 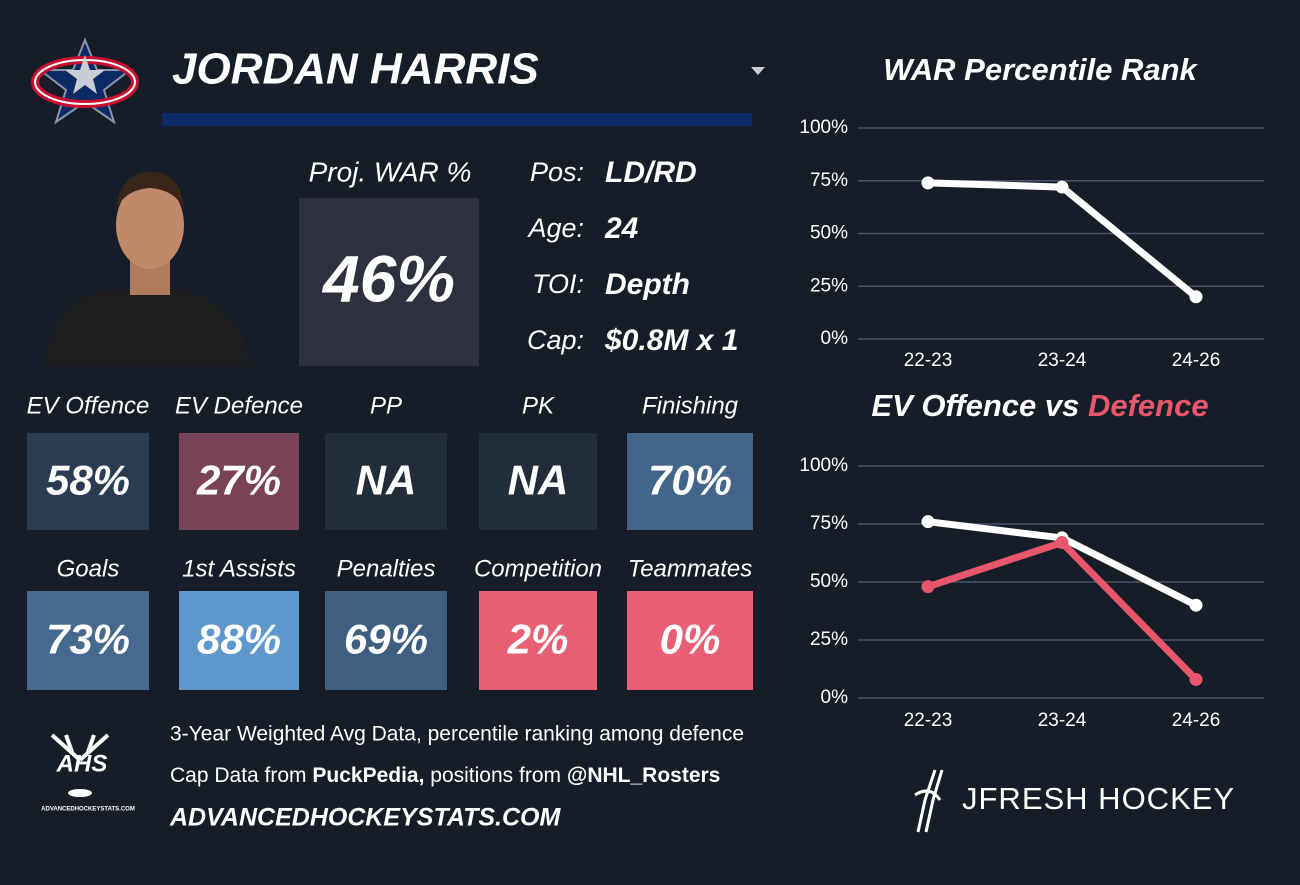 I want to click on team-logo, so click(x=85, y=81).